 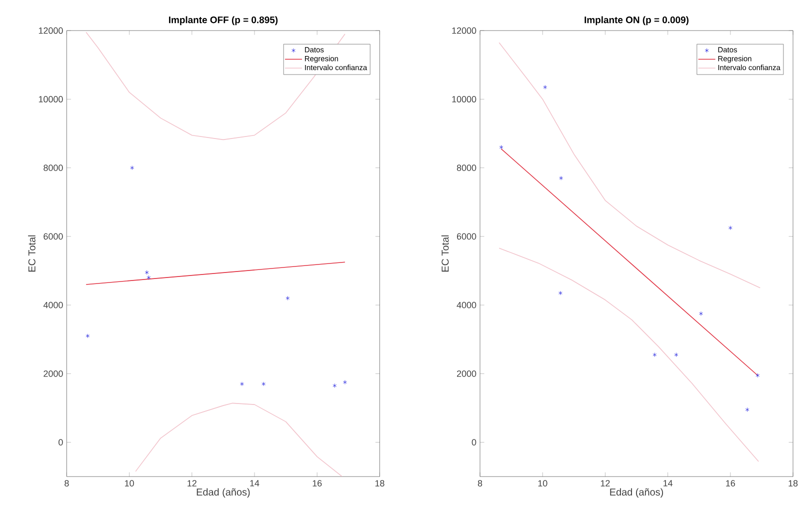 I want to click on chart-title: Implante ON (p = 0.009), so click(x=636, y=21).